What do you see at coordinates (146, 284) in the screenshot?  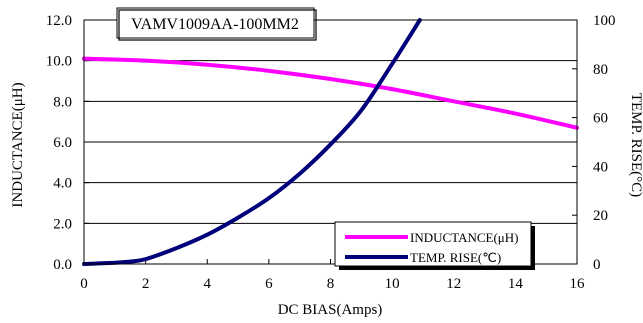 I see `x-tick-label: 2` at bounding box center [146, 284].